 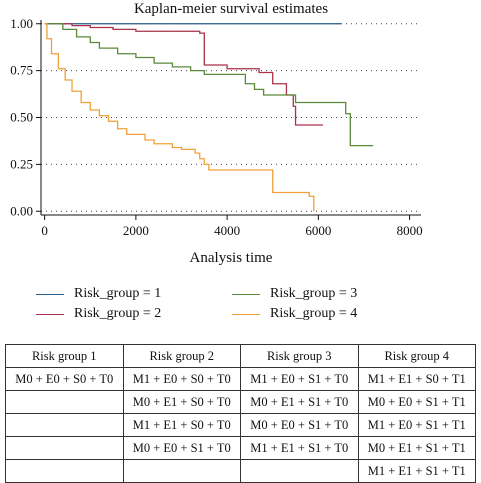 What do you see at coordinates (314, 313) in the screenshot?
I see `legend-label: Risk_group = 4` at bounding box center [314, 313].